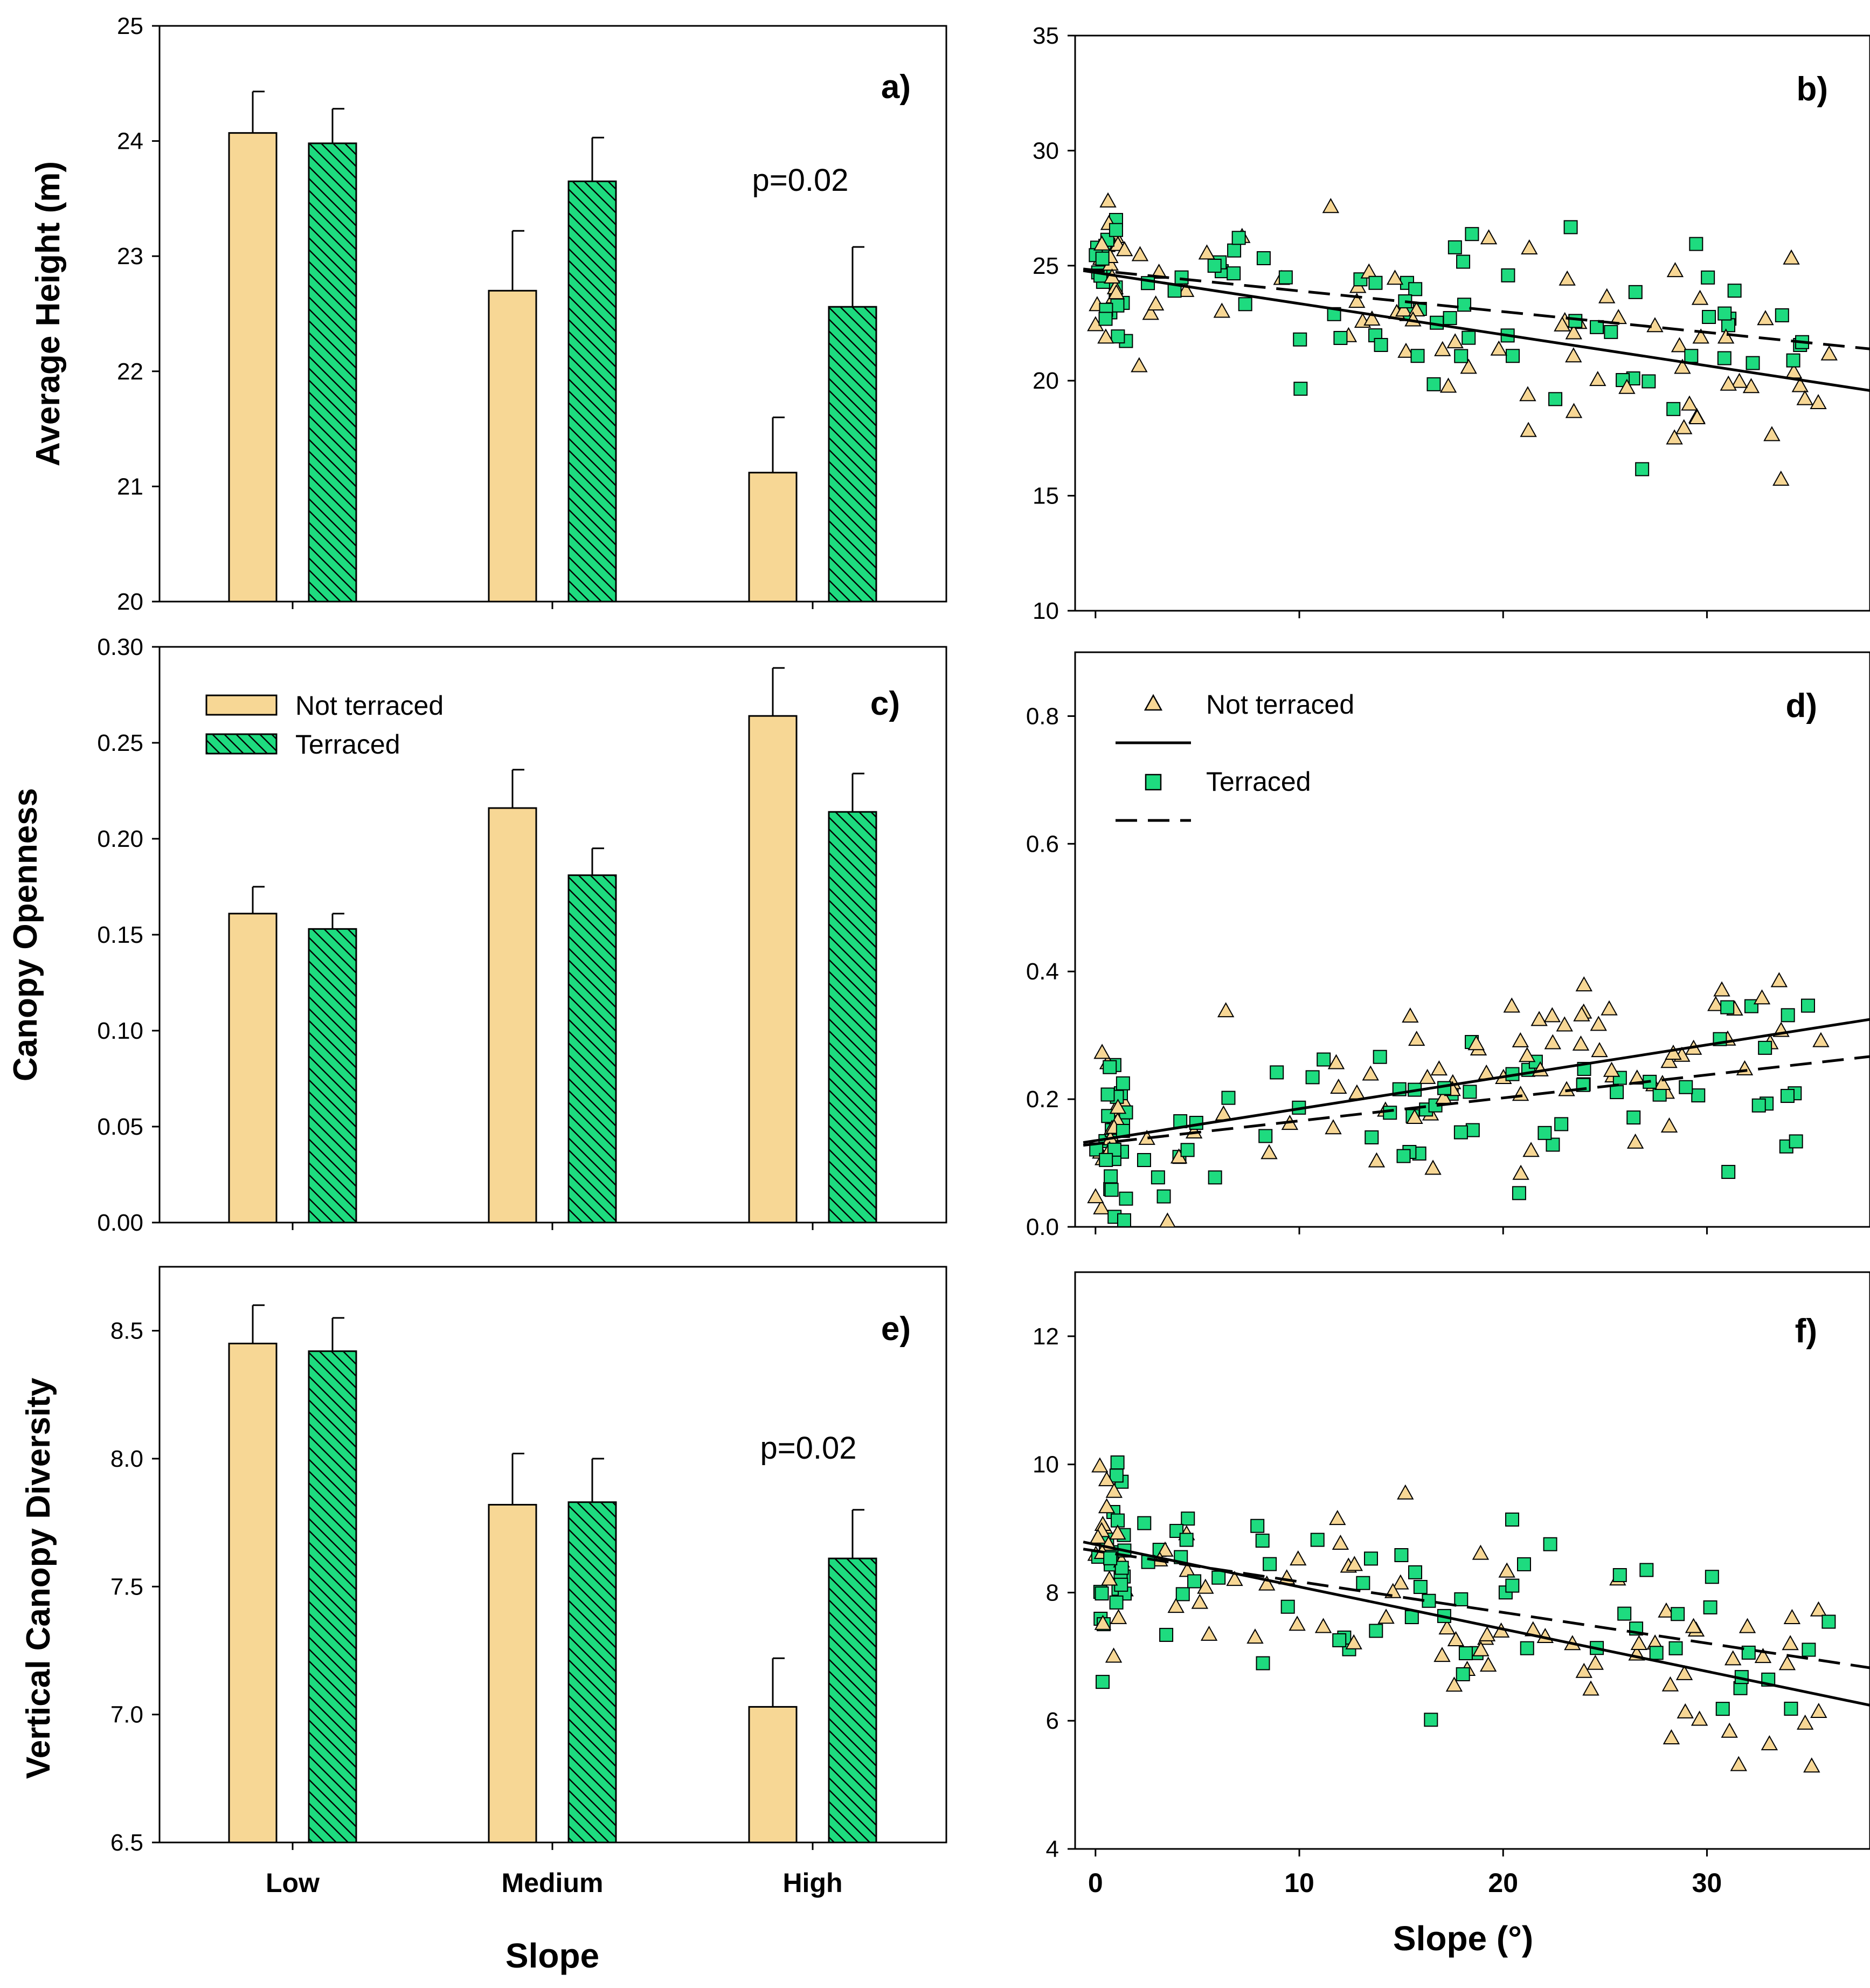 The image size is (1870, 1988). What do you see at coordinates (130, 486) in the screenshot?
I see `y-tick-label: 21` at bounding box center [130, 486].